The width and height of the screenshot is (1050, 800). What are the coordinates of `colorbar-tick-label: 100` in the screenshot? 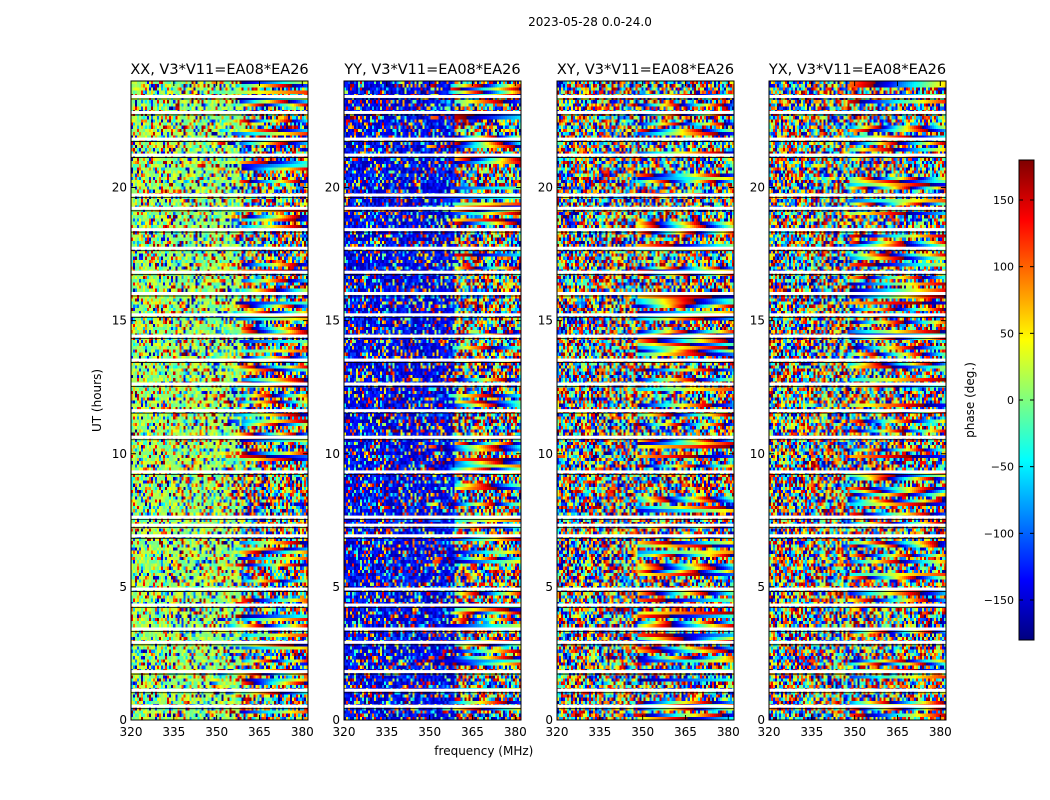 It's located at (1003, 267).